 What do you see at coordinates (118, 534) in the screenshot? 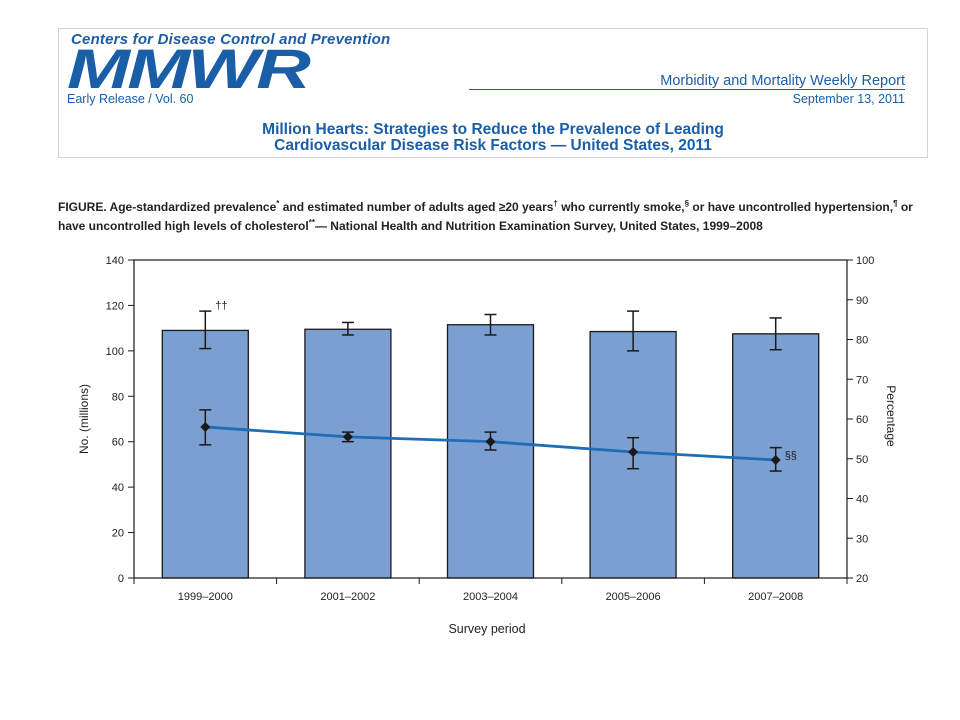
I see `y-tick-label-left: 20` at bounding box center [118, 534].